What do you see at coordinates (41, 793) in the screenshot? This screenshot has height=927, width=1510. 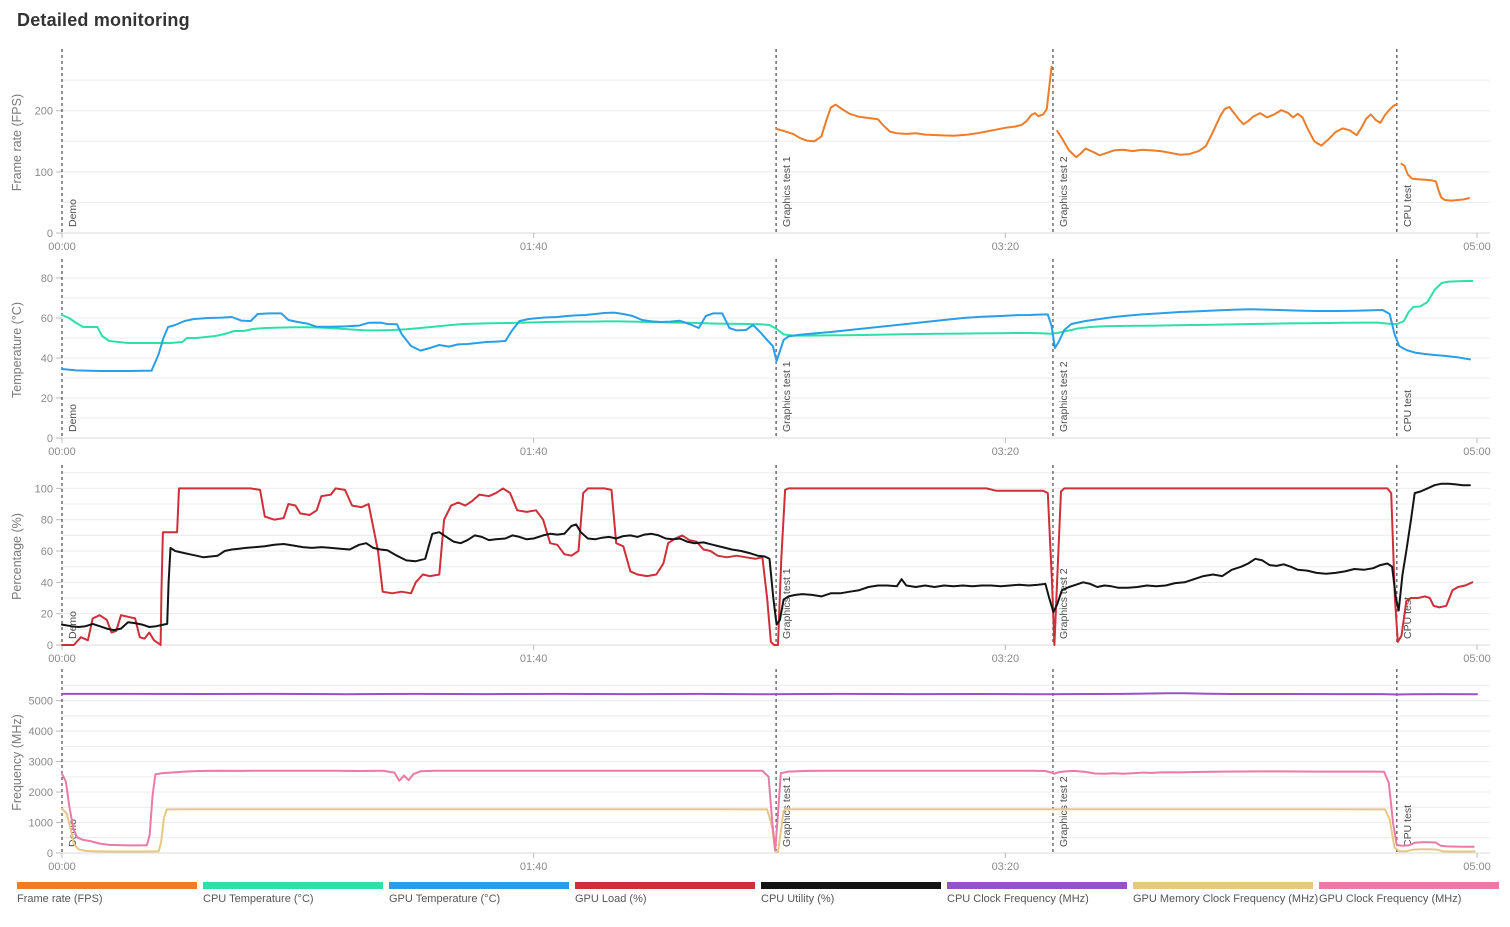 I see `y-axis-tick-label: 2000` at bounding box center [41, 793].